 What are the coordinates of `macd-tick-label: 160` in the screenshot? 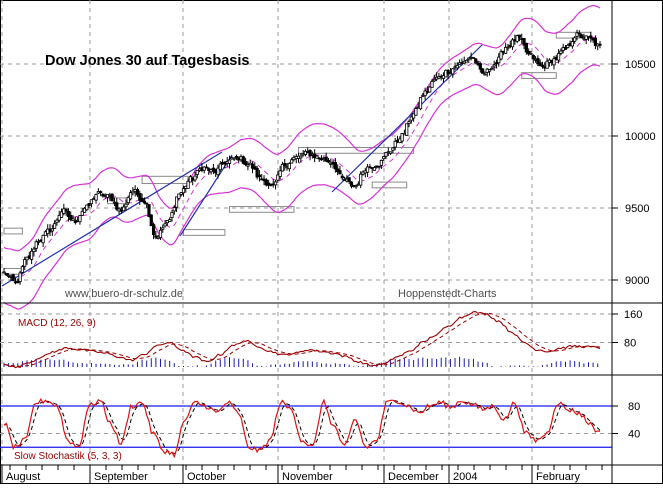 It's located at (633, 315).